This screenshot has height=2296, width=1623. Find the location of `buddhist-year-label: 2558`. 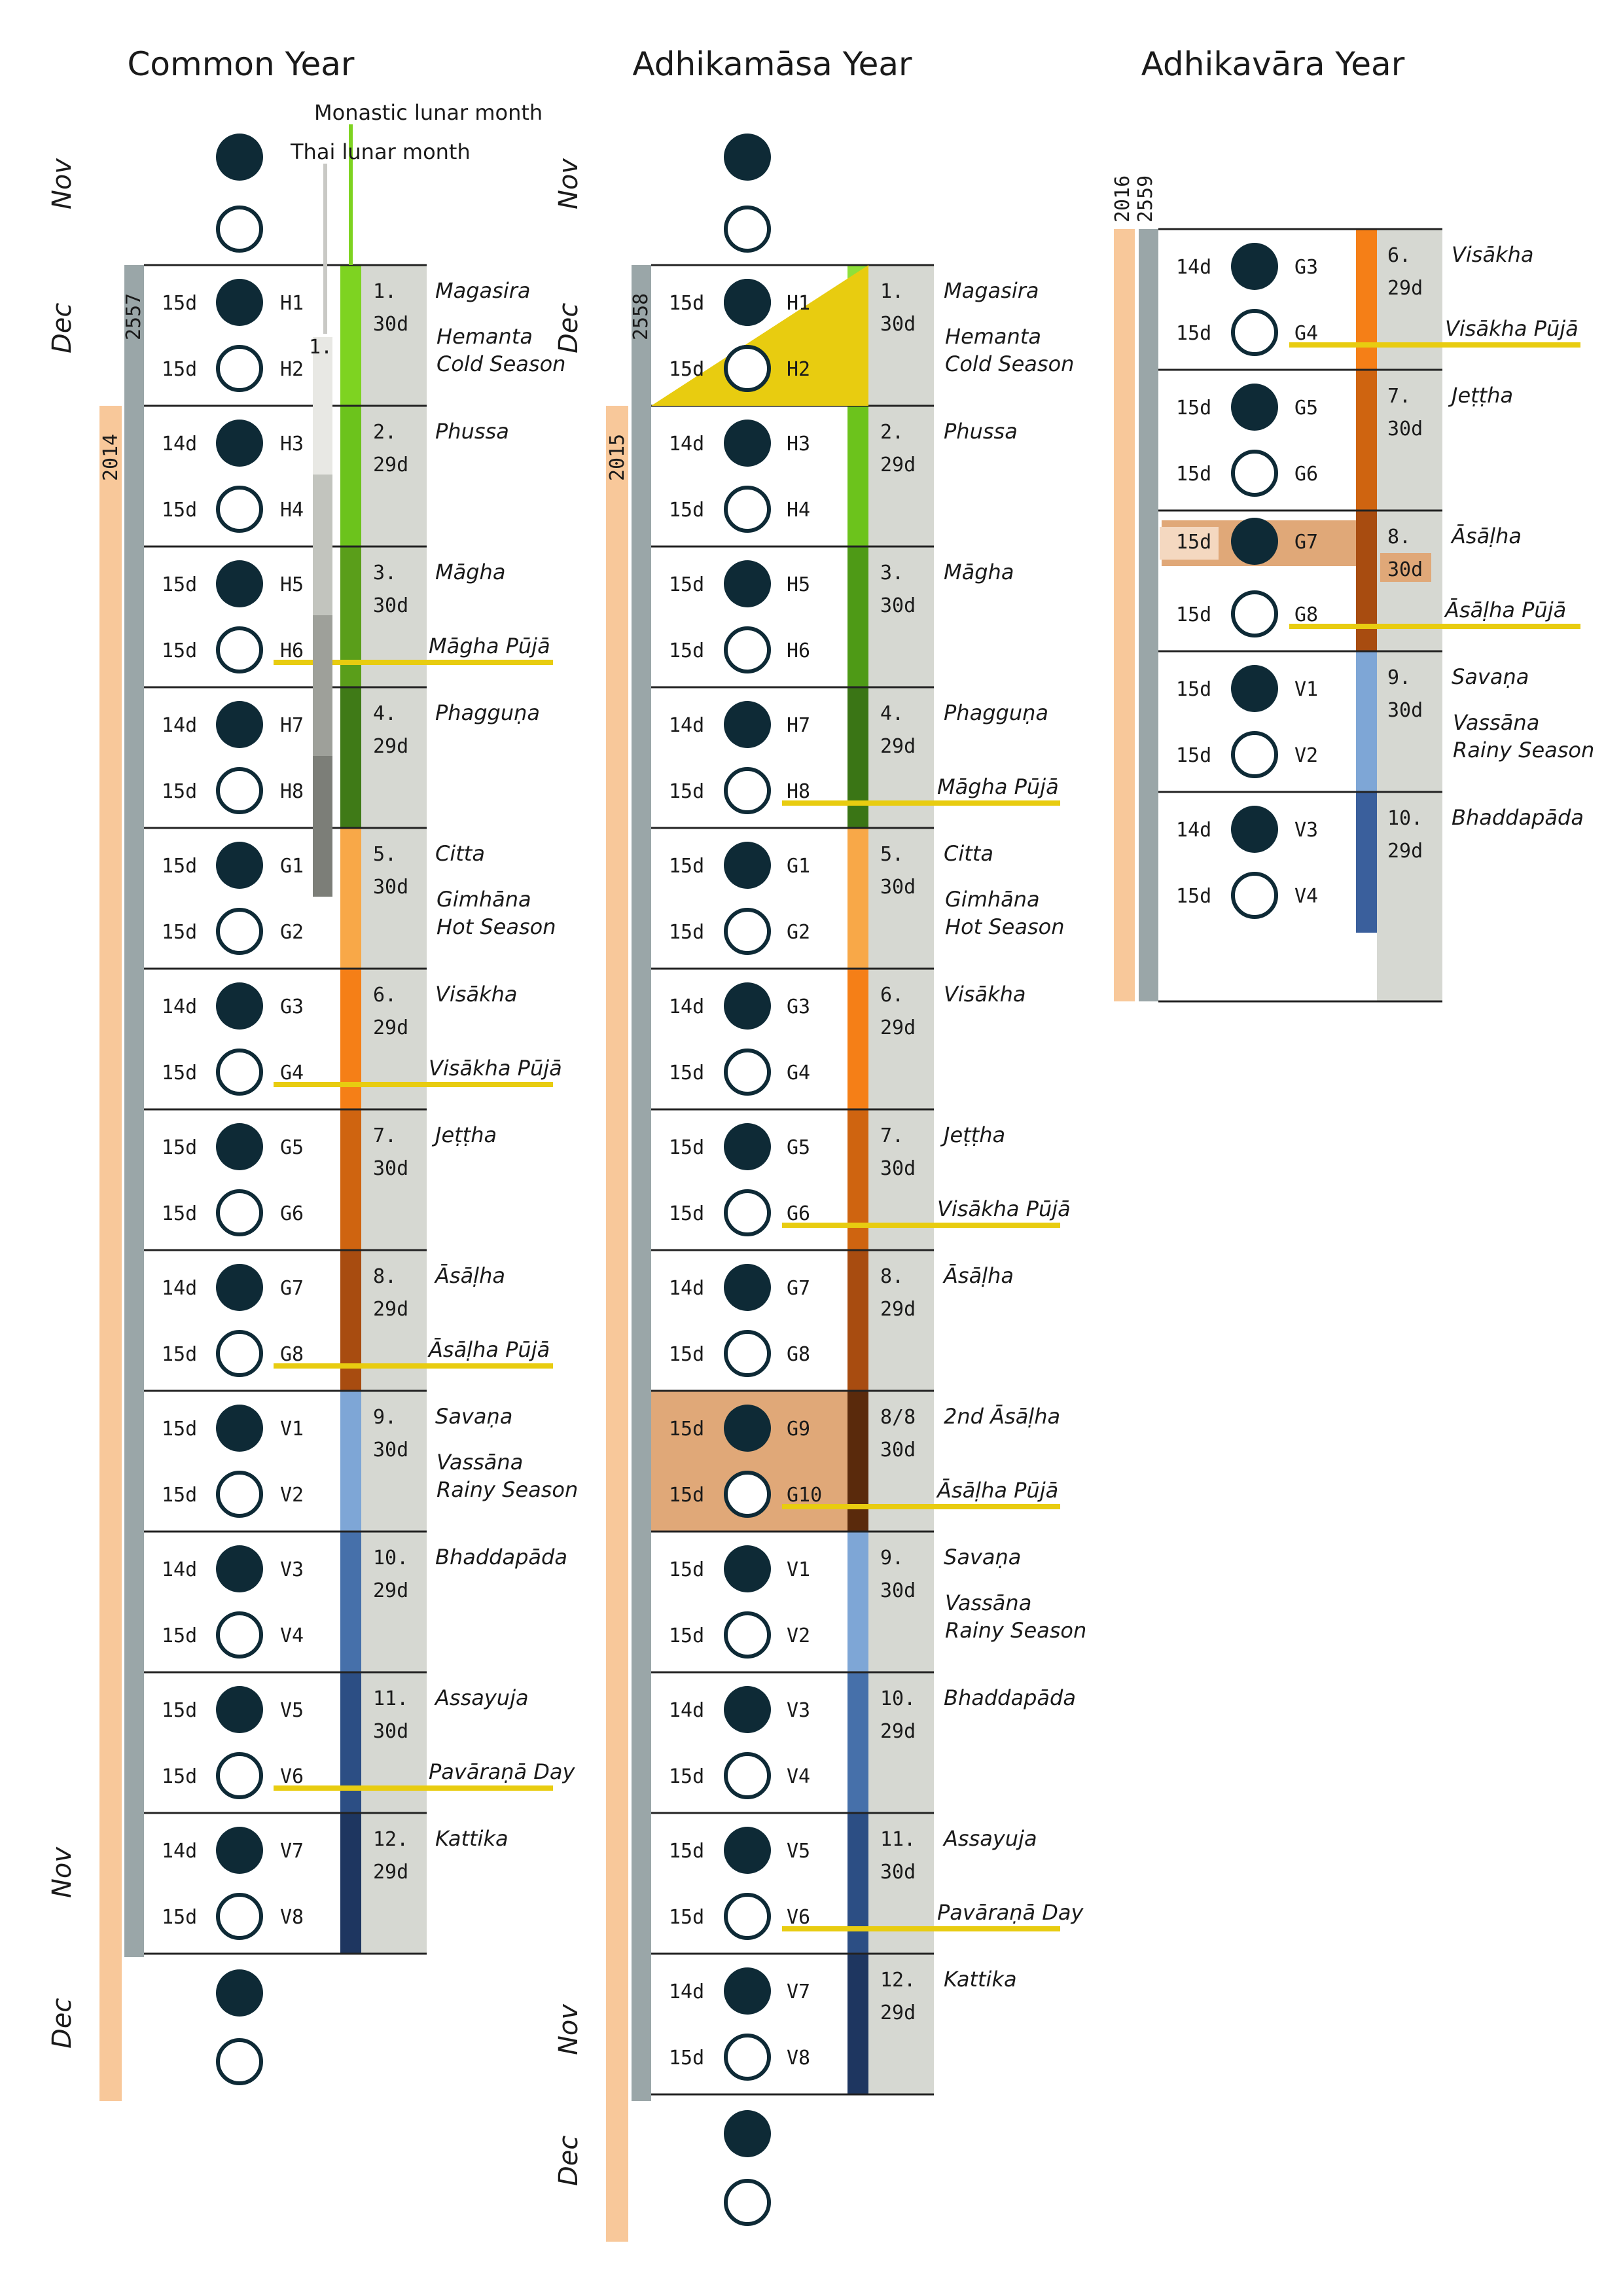

buddhist-year-label: 2558 is located at coordinates (641, 316).